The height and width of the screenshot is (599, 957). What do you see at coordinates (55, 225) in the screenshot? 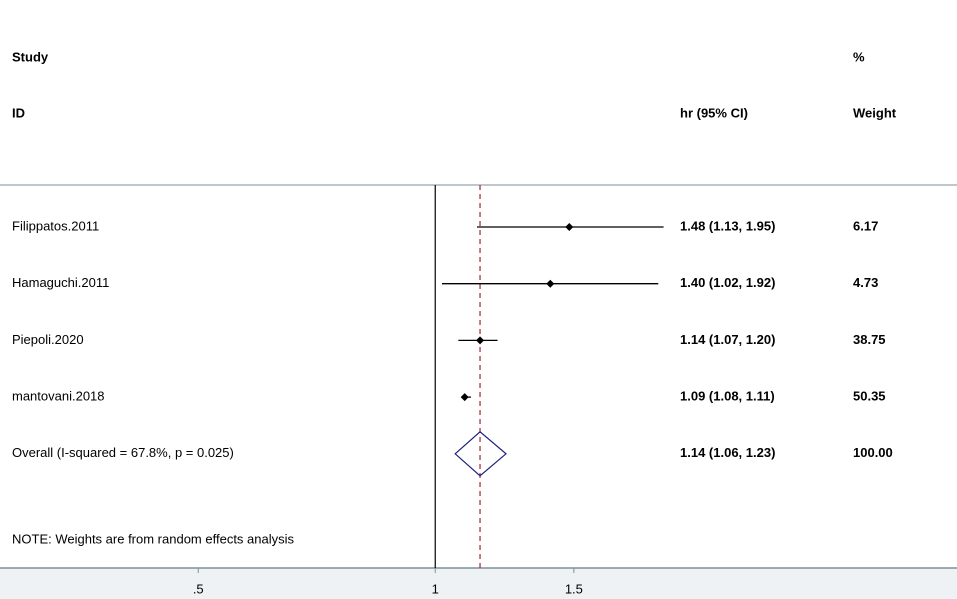
I see `study-label: Filippatos.2011` at bounding box center [55, 225].